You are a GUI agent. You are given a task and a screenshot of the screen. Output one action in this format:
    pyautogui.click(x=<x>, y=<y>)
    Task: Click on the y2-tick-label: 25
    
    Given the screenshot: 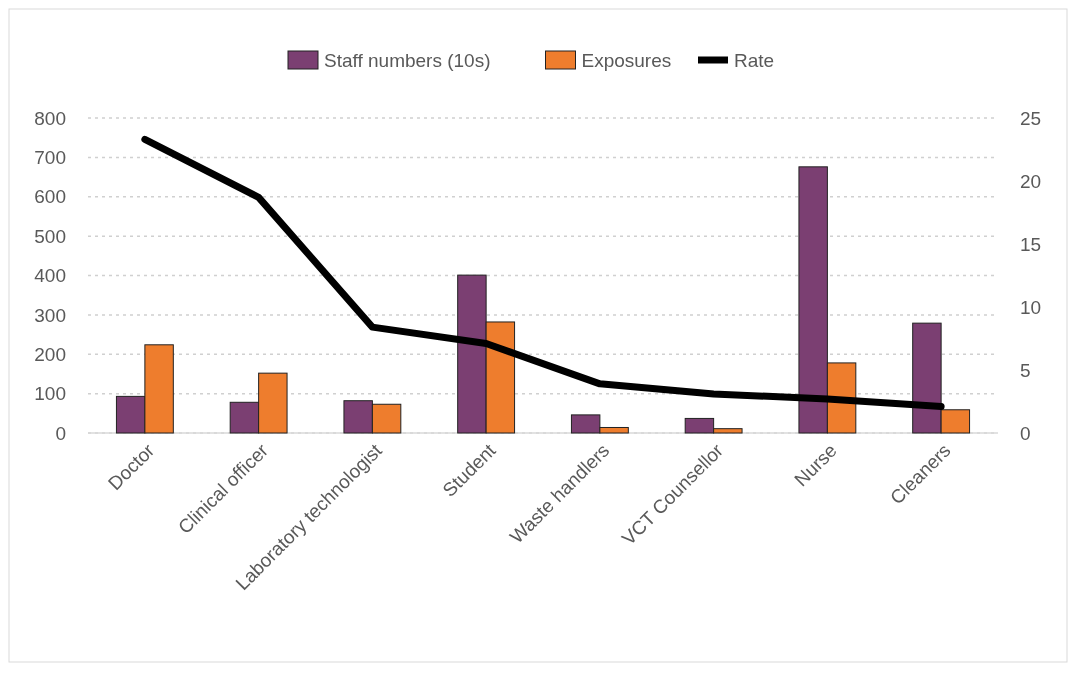 What is the action you would take?
    pyautogui.click(x=1031, y=118)
    